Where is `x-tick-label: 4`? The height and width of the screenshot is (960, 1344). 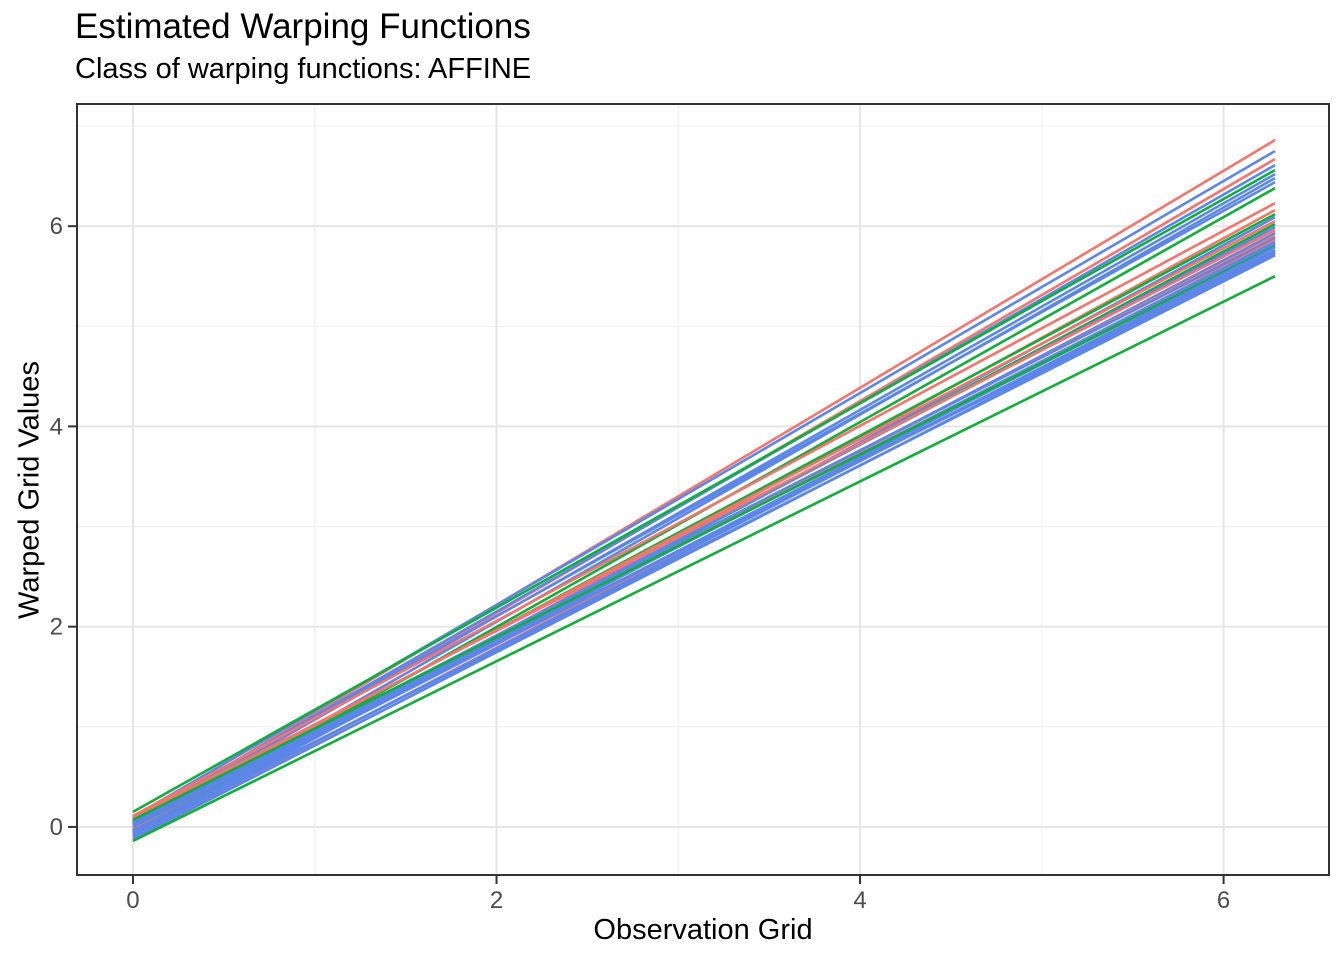 x-tick-label: 4 is located at coordinates (859, 900).